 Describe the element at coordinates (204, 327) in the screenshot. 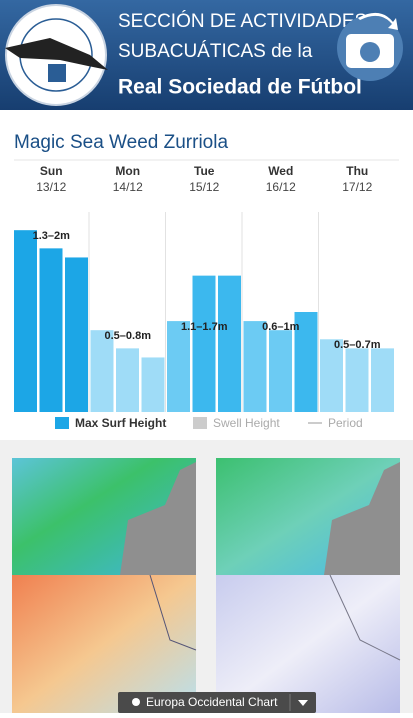

I see `range-label: 1.1–1.7m` at that location.